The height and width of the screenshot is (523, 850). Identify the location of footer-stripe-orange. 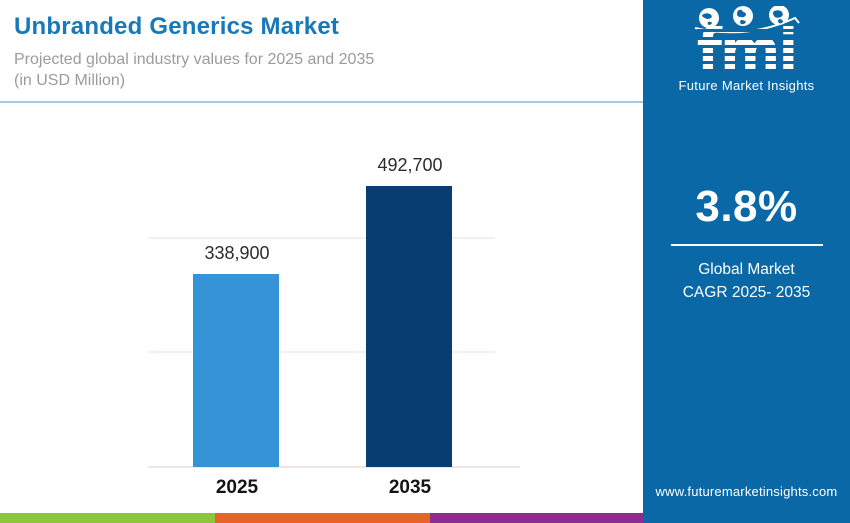
(322, 518).